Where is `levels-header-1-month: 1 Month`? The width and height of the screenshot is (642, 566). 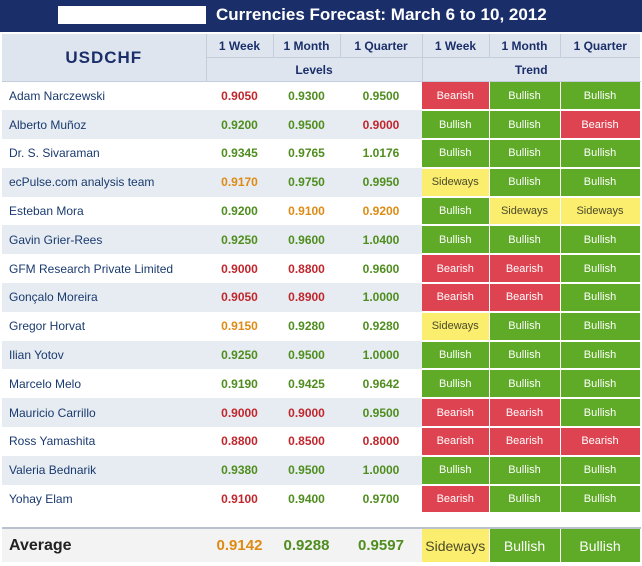 levels-header-1-month: 1 Month is located at coordinates (306, 46).